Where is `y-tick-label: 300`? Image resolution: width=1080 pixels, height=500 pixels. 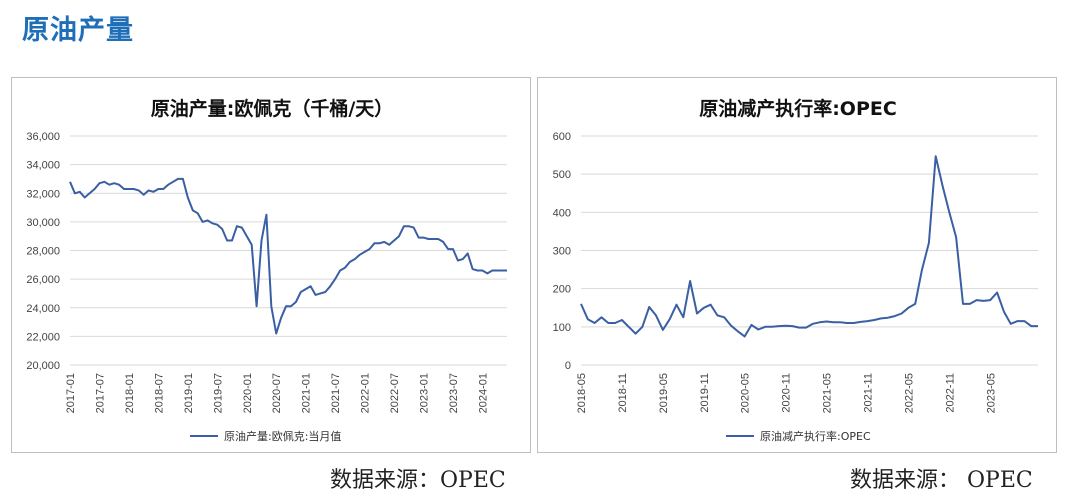
y-tick-label: 300 is located at coordinates (562, 252).